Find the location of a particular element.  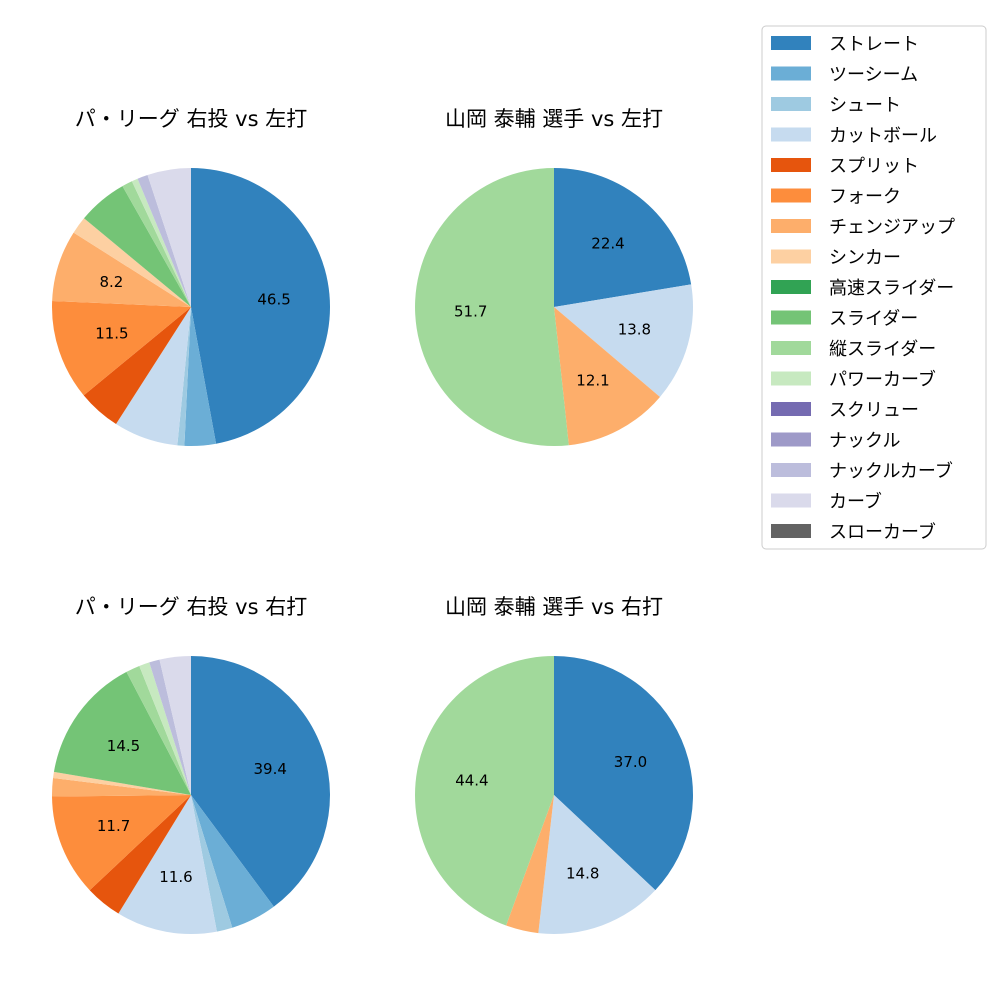

legend-label: シュート is located at coordinates (865, 105).